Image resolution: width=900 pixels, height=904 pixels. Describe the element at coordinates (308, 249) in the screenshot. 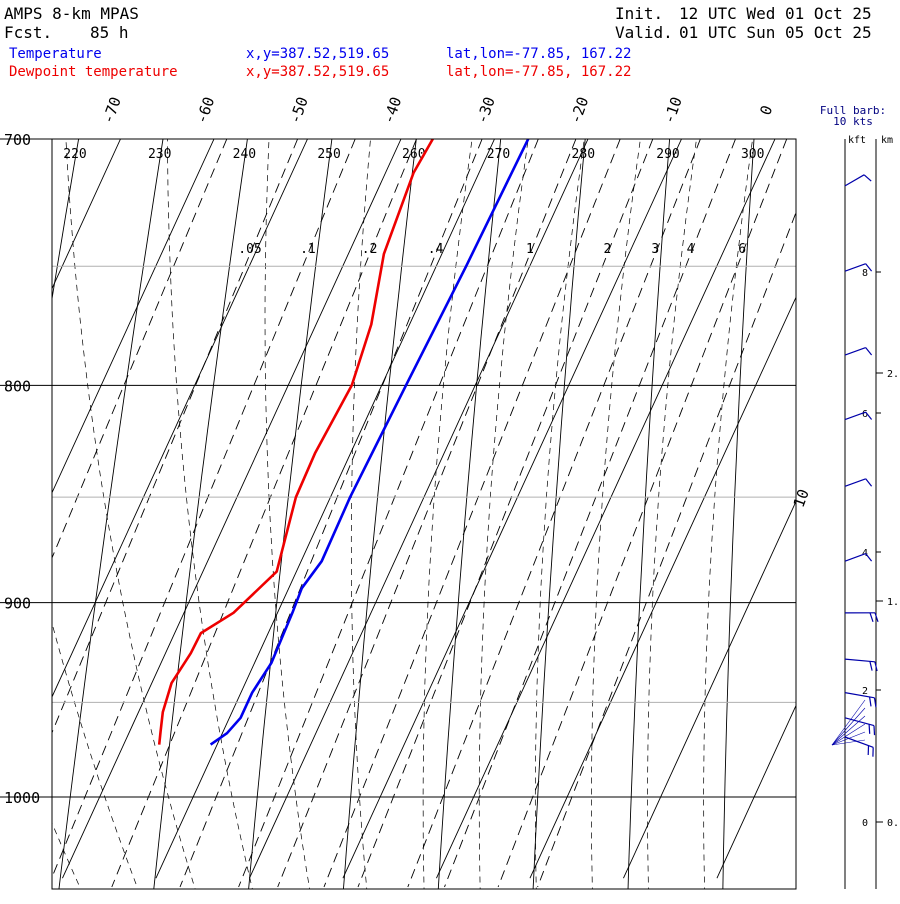

I see `mixing-ratio-label: .1` at that location.